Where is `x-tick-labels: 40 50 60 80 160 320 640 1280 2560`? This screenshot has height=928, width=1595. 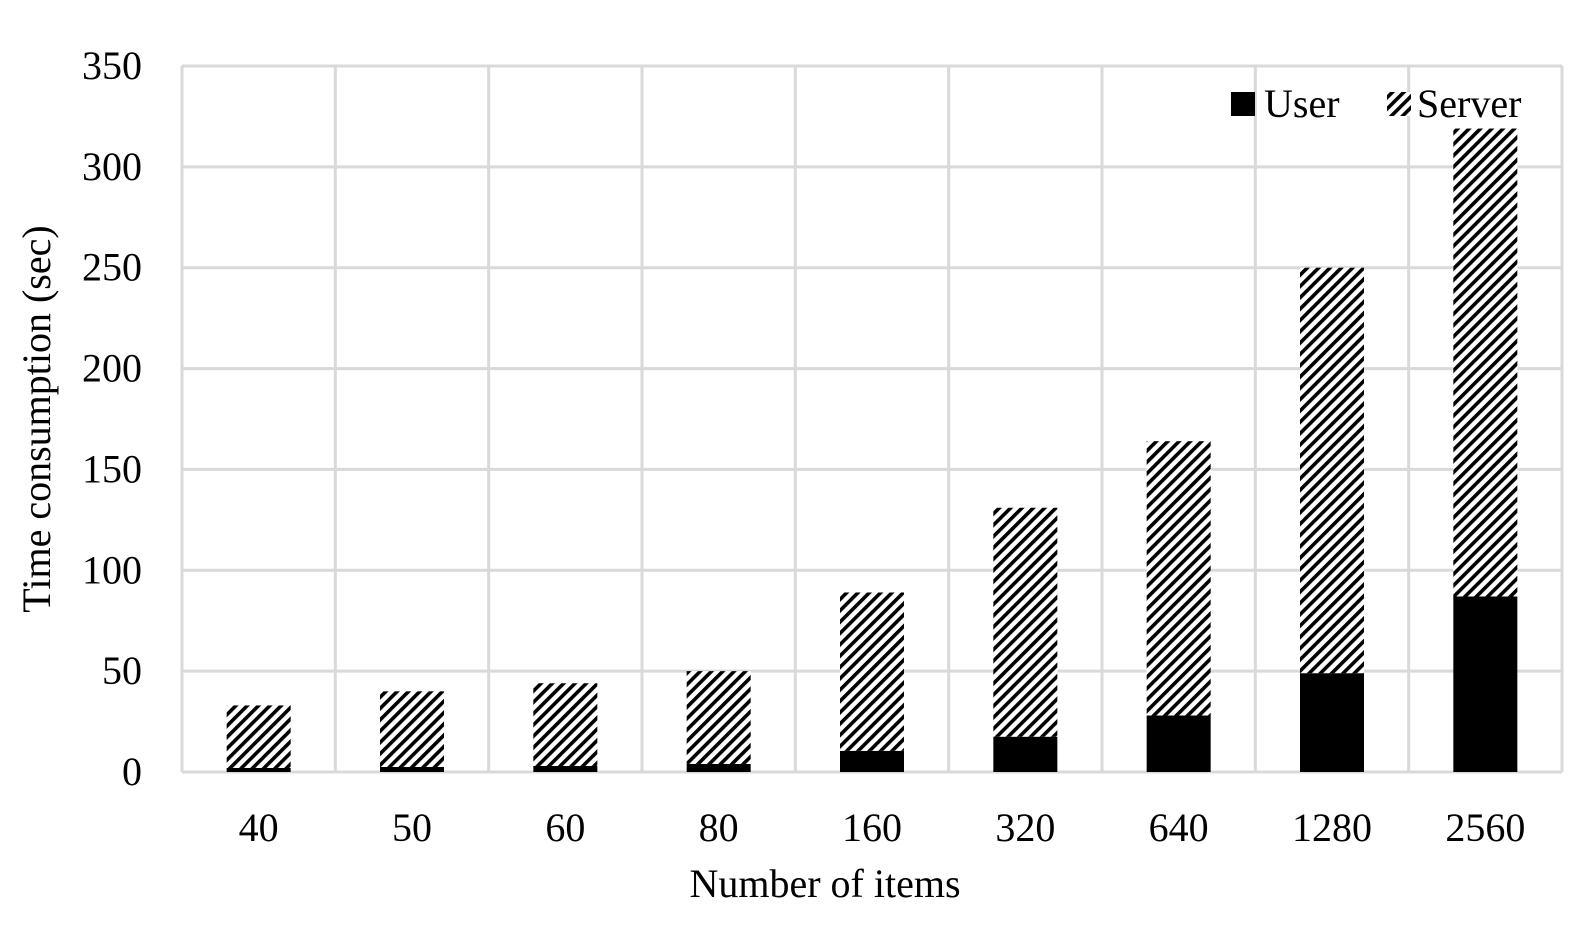
x-tick-labels: 40 50 60 80 160 320 640 1280 2560 is located at coordinates (882, 827).